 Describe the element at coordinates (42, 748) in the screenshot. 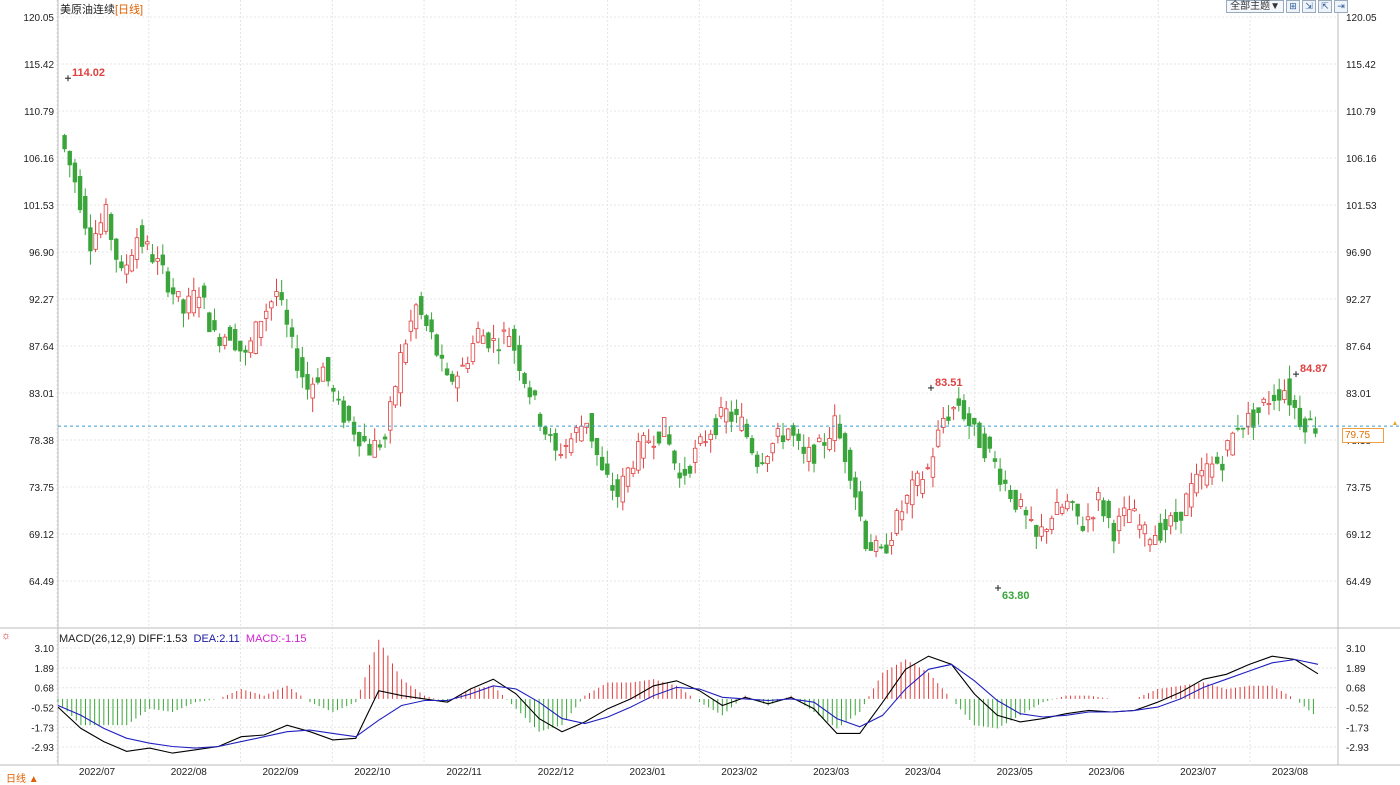

I see `macd-tick-left: -2.93` at that location.